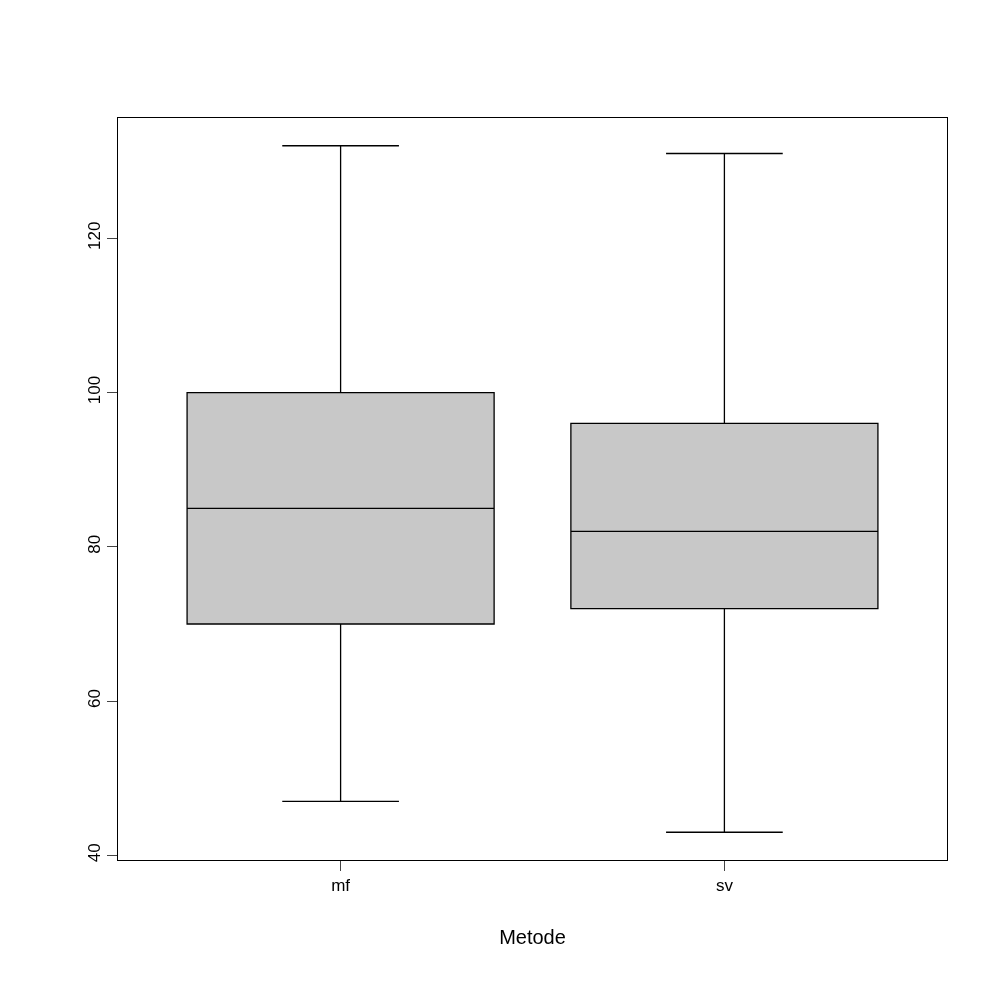 This screenshot has height=1008, width=1008. I want to click on y-tick-label: 60, so click(95, 699).